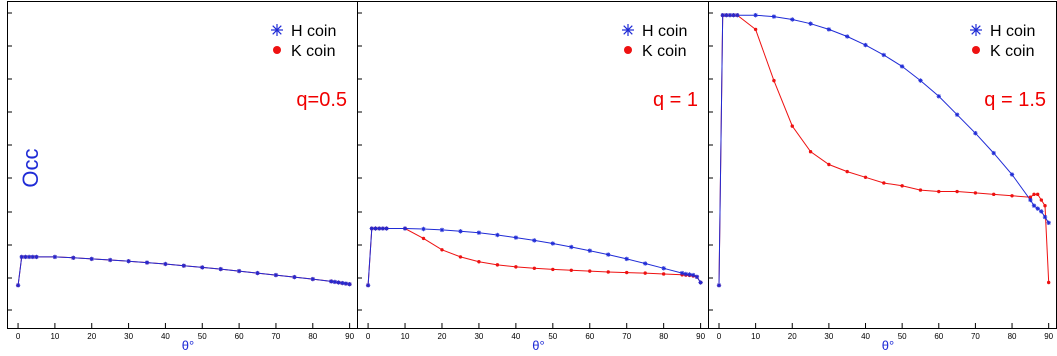 The image size is (1057, 356). What do you see at coordinates (239, 336) in the screenshot?
I see `x-tick-label: 60` at bounding box center [239, 336].